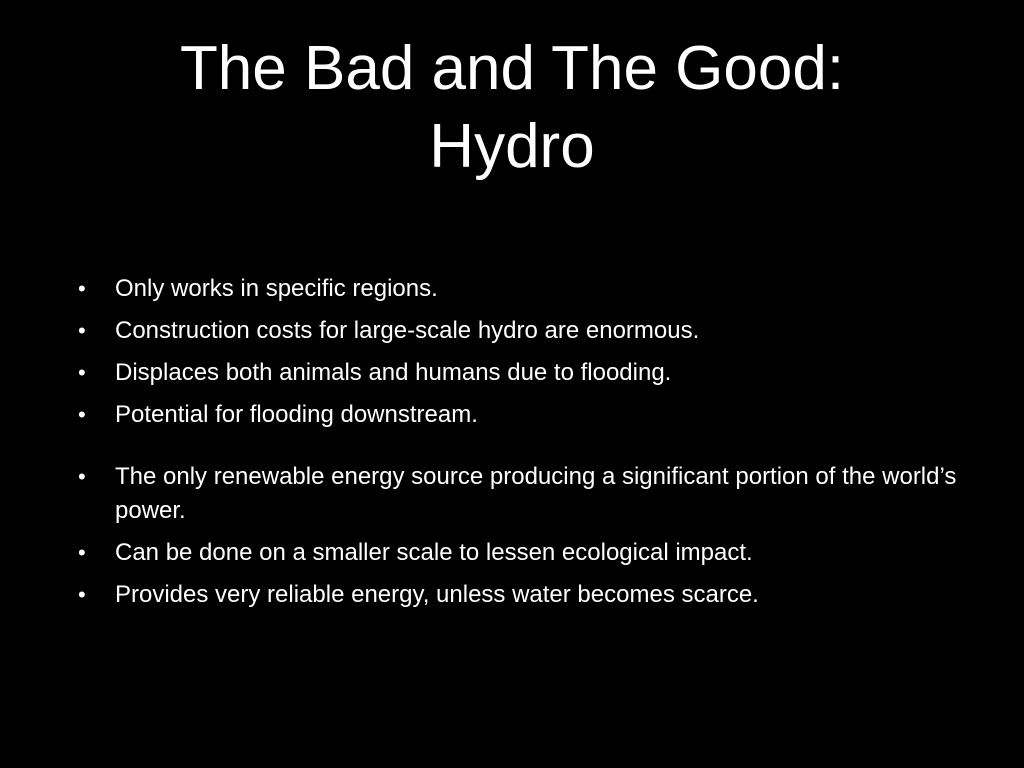  I want to click on title-line-1: The Bad and The Good:, so click(512, 68).